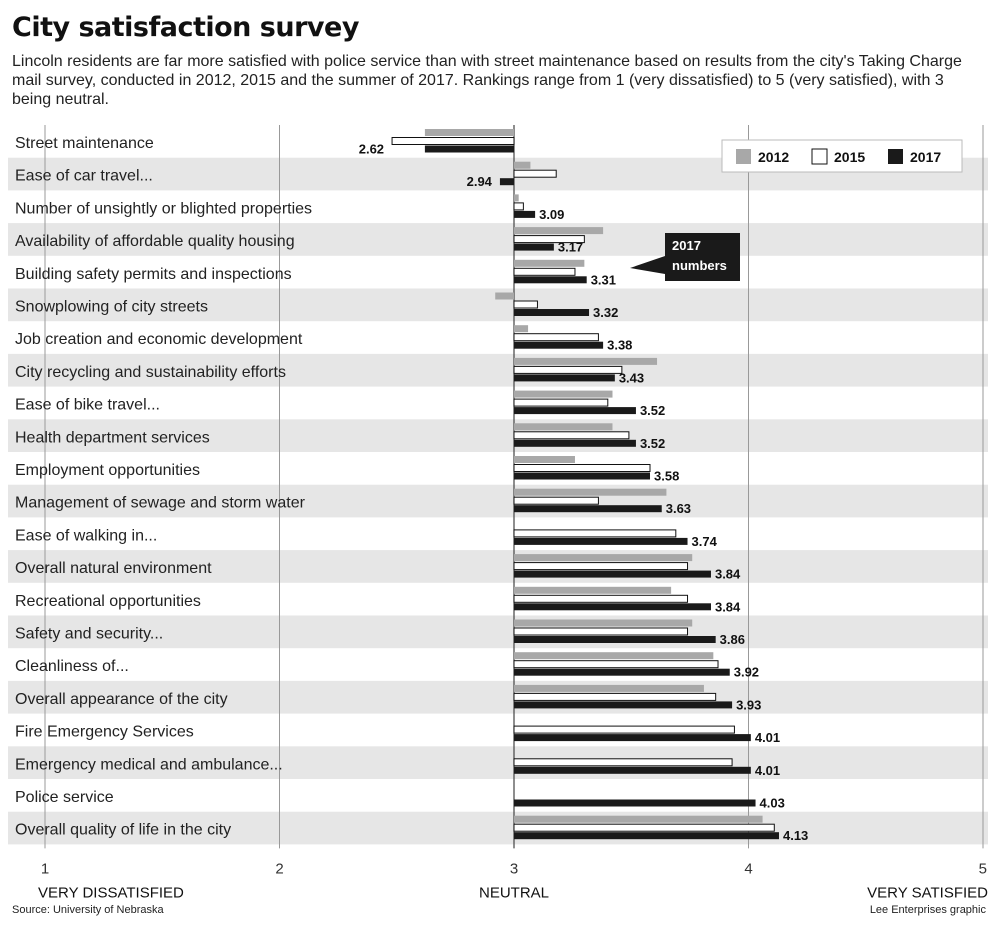 The width and height of the screenshot is (1002, 929). What do you see at coordinates (927, 910) in the screenshot?
I see `credit-note: Lee Enterprises graphic` at bounding box center [927, 910].